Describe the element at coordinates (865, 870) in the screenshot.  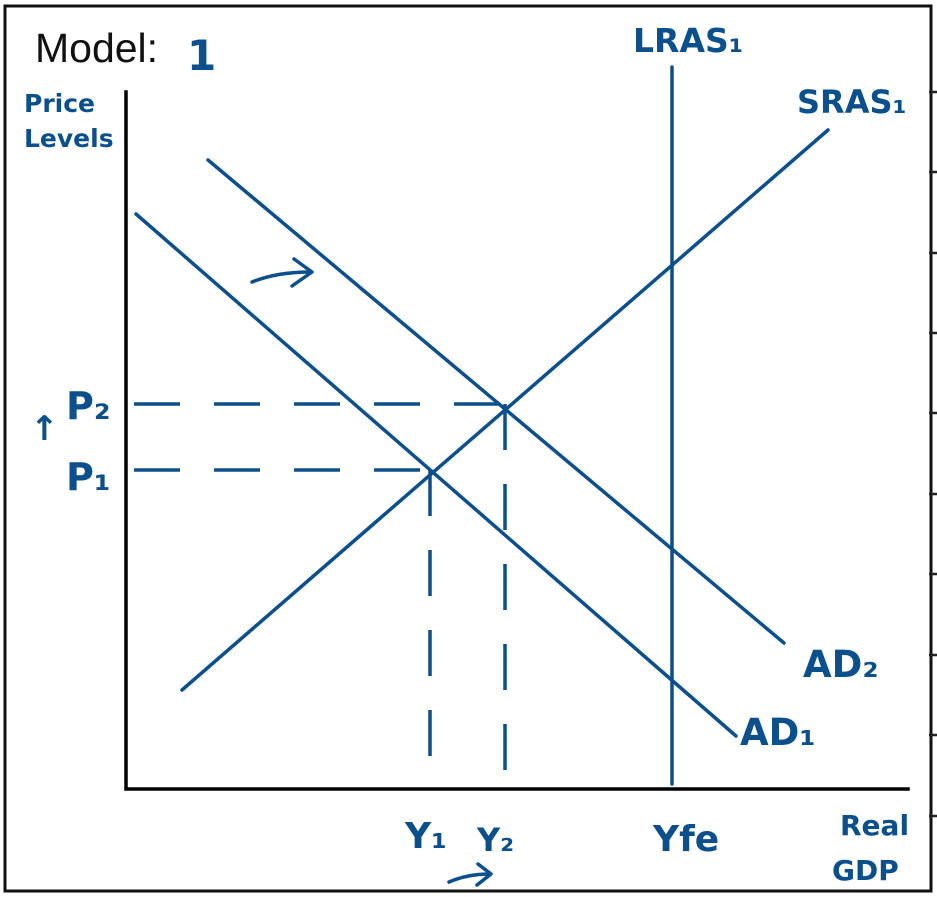
I see `x-axis-label-line2: GDP` at that location.